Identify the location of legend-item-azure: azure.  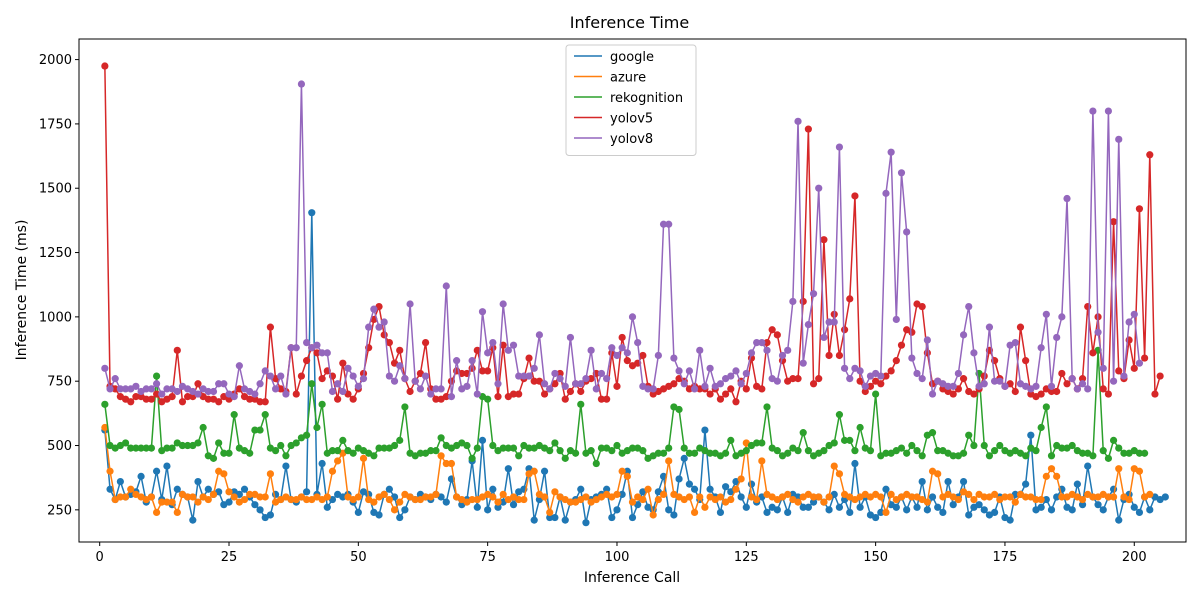
(610, 78).